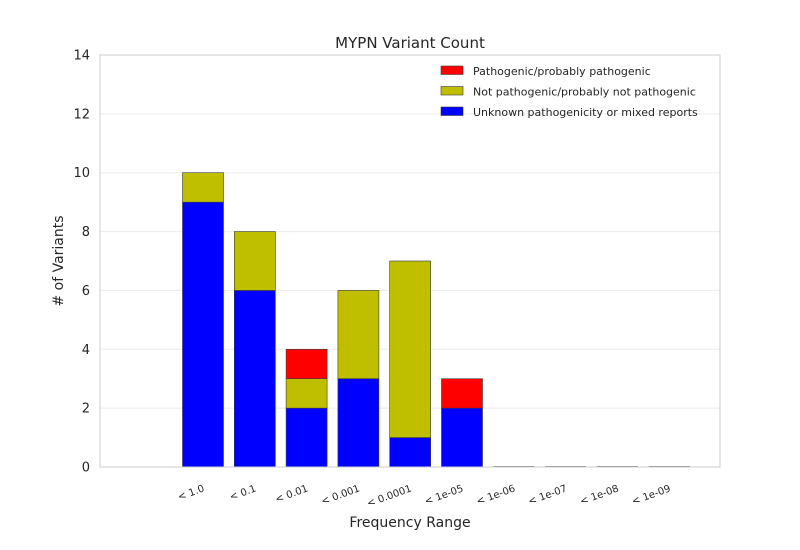  Describe the element at coordinates (584, 92) in the screenshot. I see `legend-label: Not pathogenic/probably not pathogenic` at that location.